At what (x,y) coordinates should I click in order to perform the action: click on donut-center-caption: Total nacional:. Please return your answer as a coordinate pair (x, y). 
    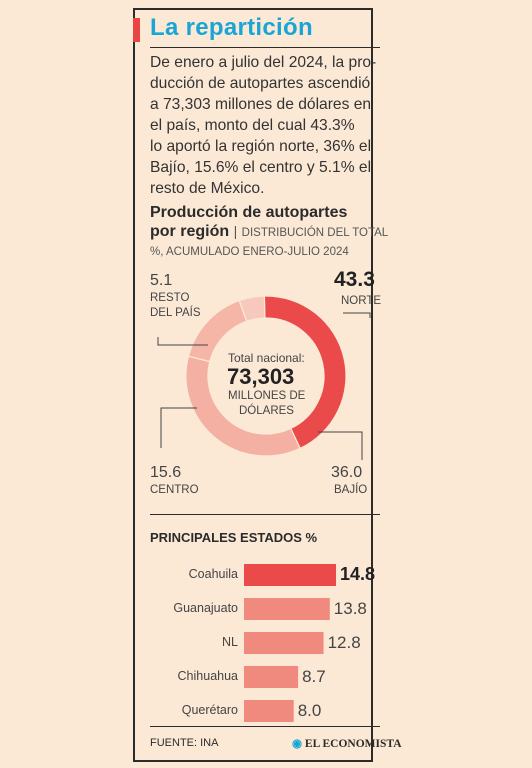
    Looking at the image, I should click on (266, 358).